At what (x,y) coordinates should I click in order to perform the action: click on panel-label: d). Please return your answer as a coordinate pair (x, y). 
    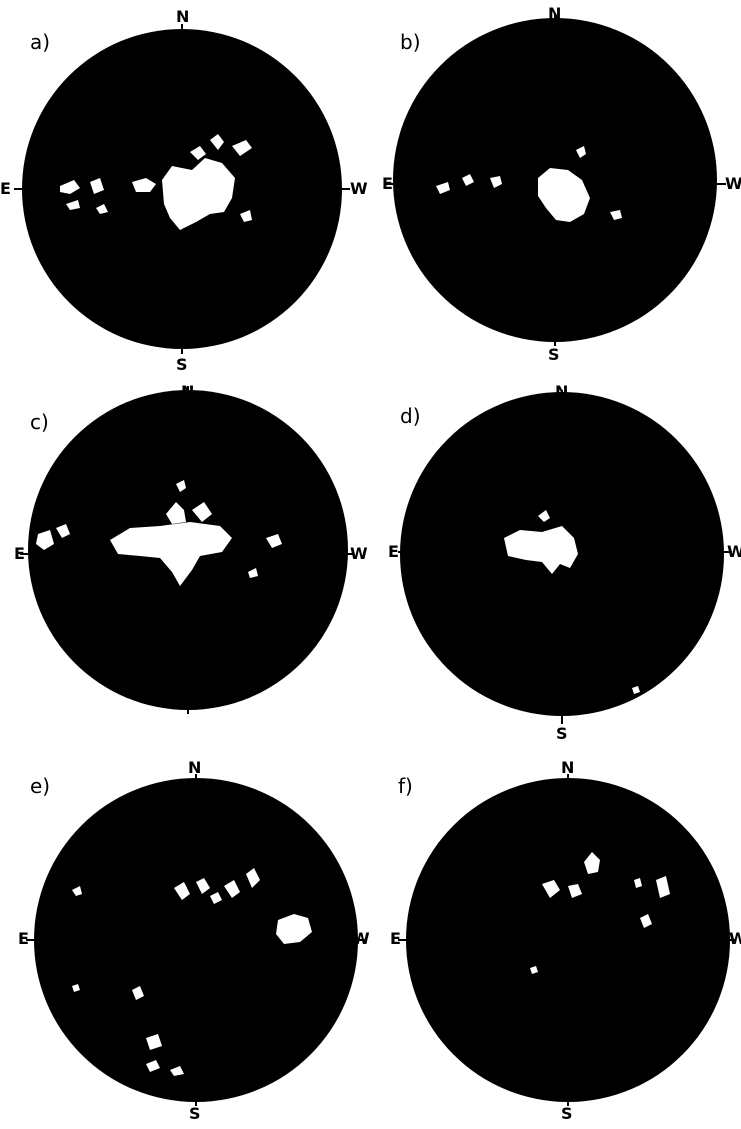
    Looking at the image, I should click on (410, 416).